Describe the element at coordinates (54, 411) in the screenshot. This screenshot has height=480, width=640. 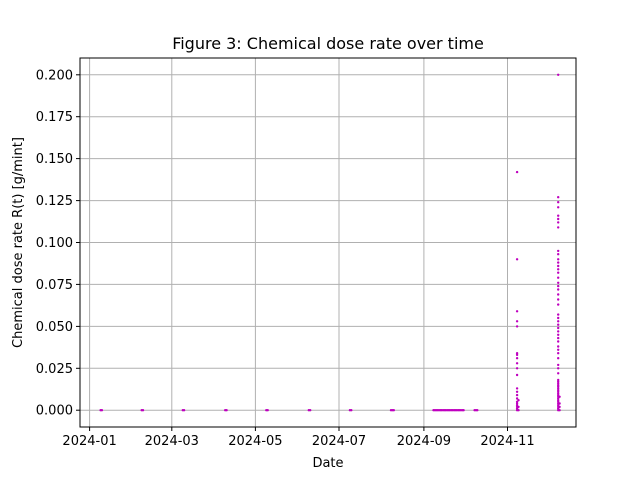
I see `y-tick-label: 0.000` at that location.